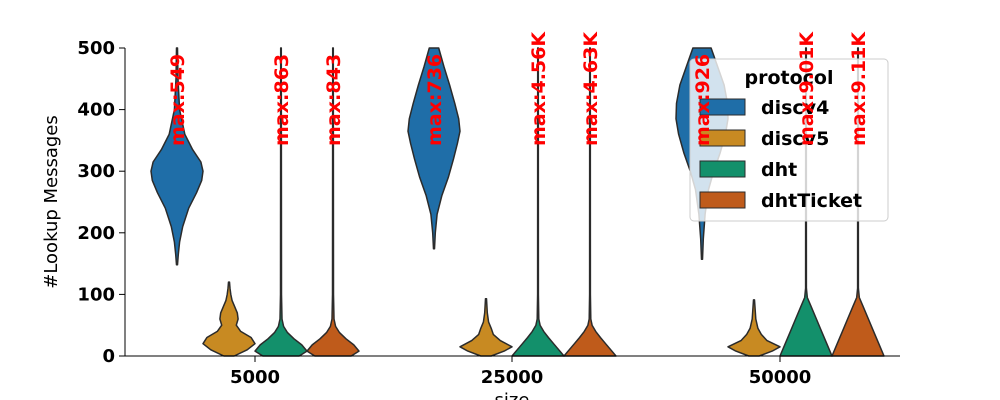 Image resolution: width=1000 pixels, height=400 pixels. What do you see at coordinates (334, 100) in the screenshot?
I see `max-label-dhtTicket-5000: max:843` at bounding box center [334, 100].